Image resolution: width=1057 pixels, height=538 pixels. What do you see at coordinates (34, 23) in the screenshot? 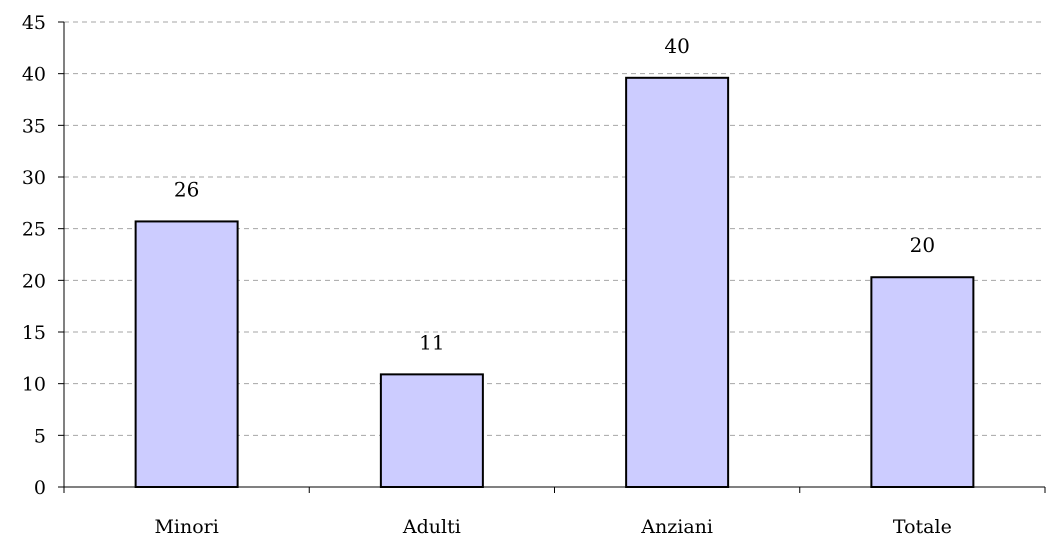
I see `y-tick-label: 45` at bounding box center [34, 23].